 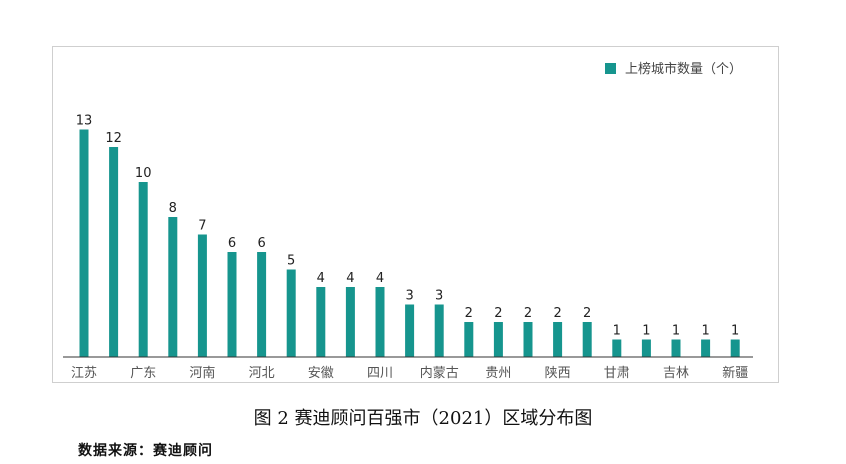 What do you see at coordinates (469, 313) in the screenshot?
I see `value-label-13: 2` at bounding box center [469, 313].